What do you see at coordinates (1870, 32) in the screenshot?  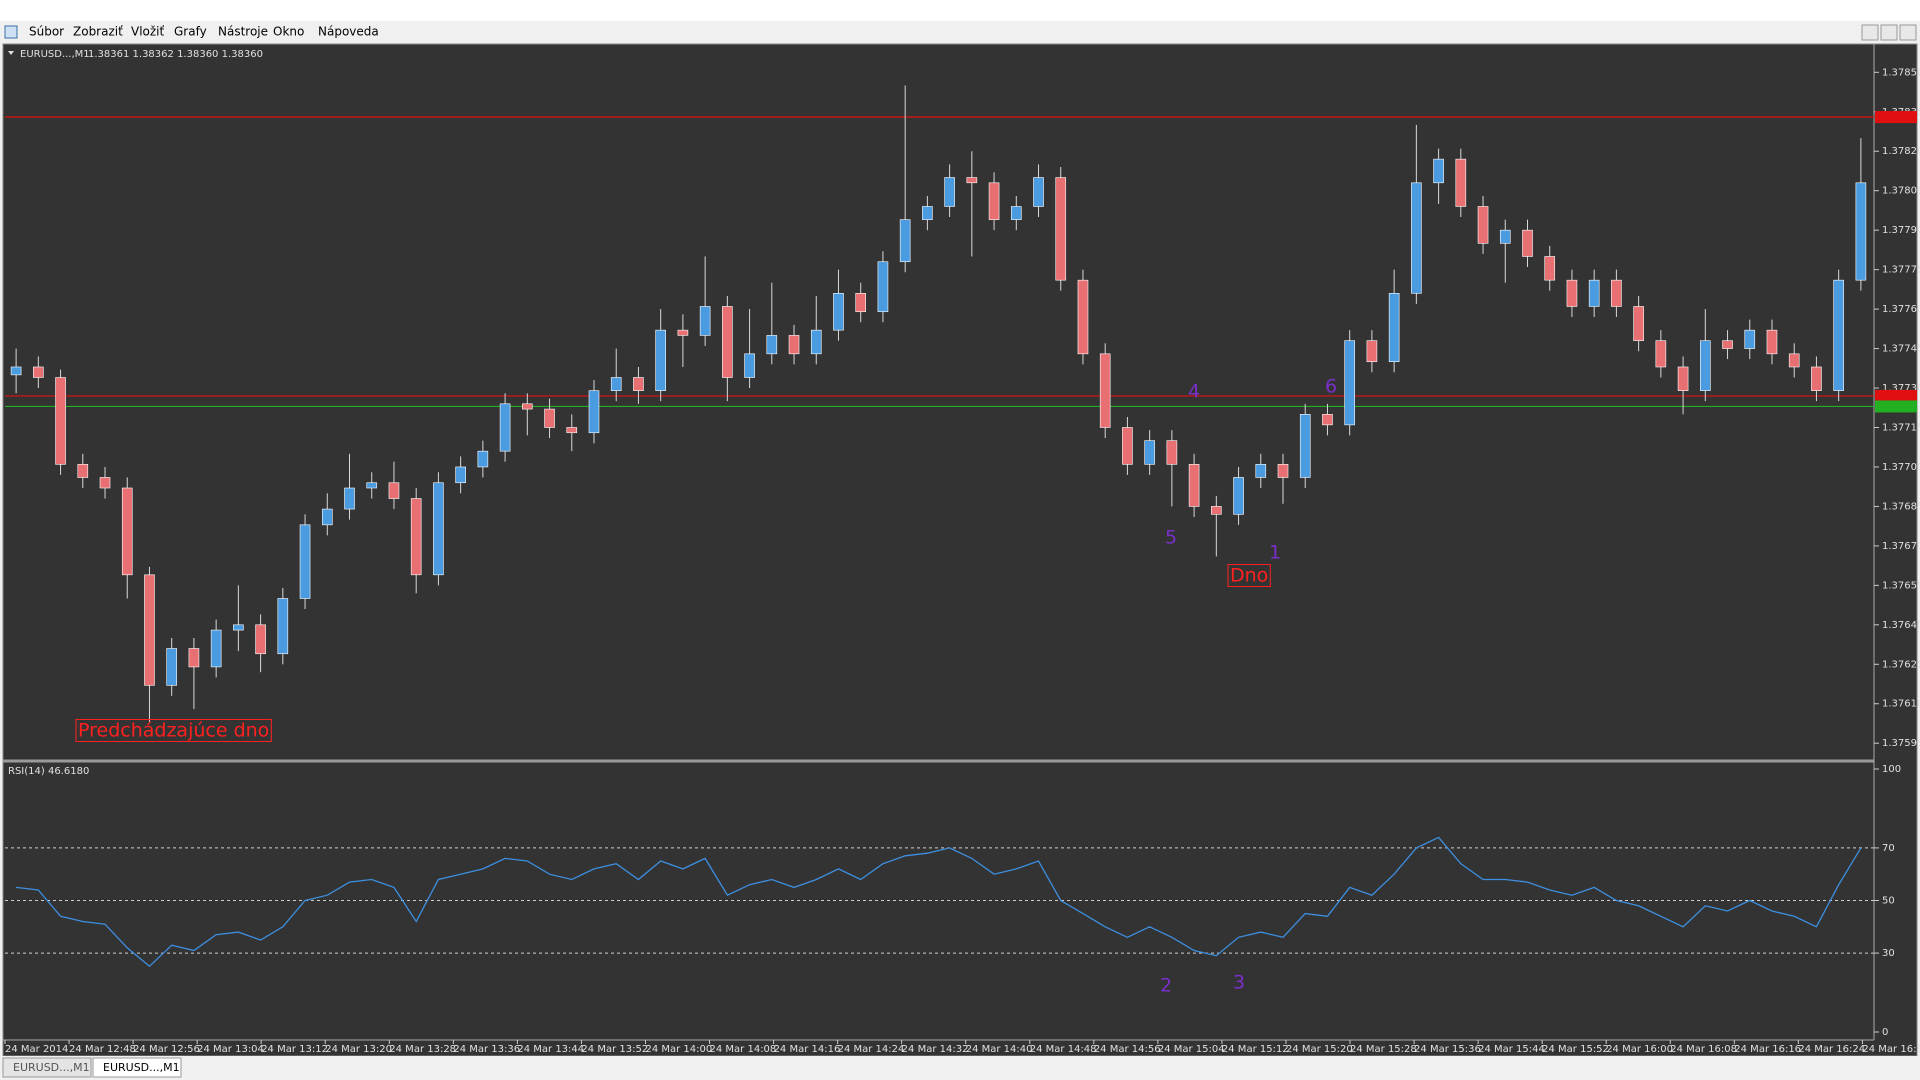 I see `minimize-button` at bounding box center [1870, 32].